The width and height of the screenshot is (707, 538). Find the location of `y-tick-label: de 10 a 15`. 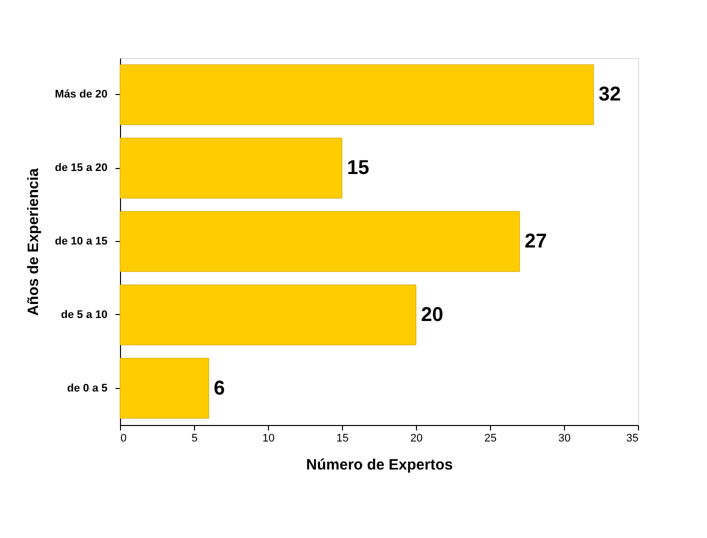

y-tick-label: de 10 a 15 is located at coordinates (81, 242).